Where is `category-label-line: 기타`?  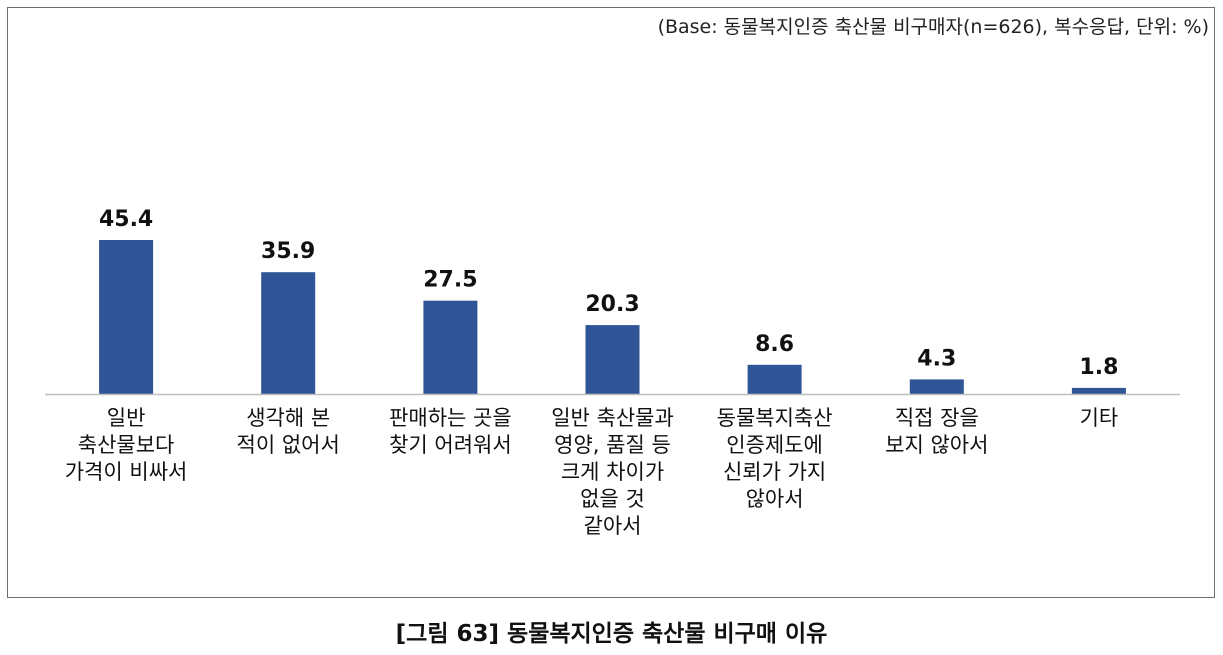
category-label-line: 기타 is located at coordinates (1099, 418).